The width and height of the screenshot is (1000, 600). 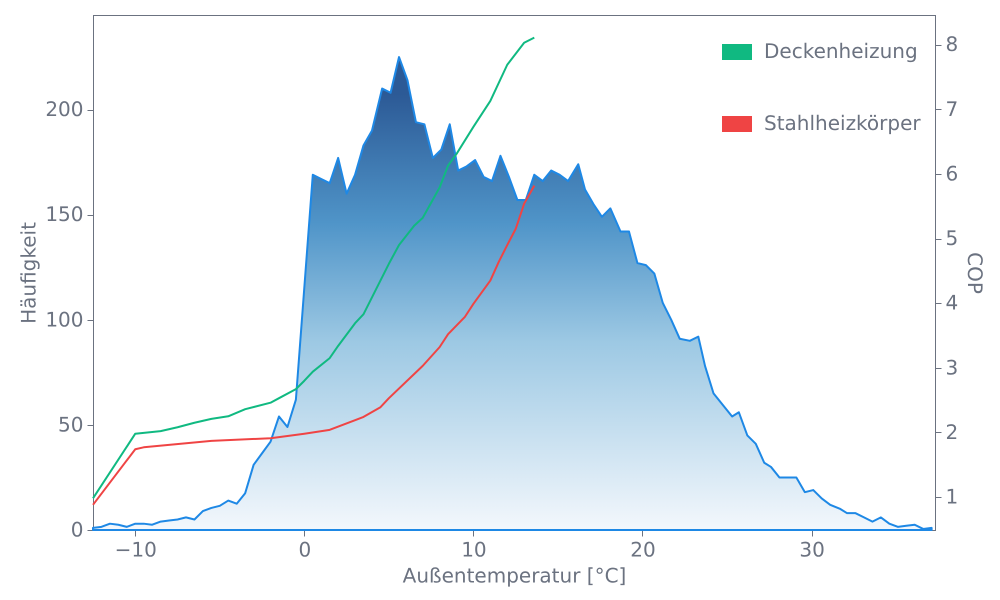 I want to click on y2-tick-label: 7, so click(x=952, y=108).